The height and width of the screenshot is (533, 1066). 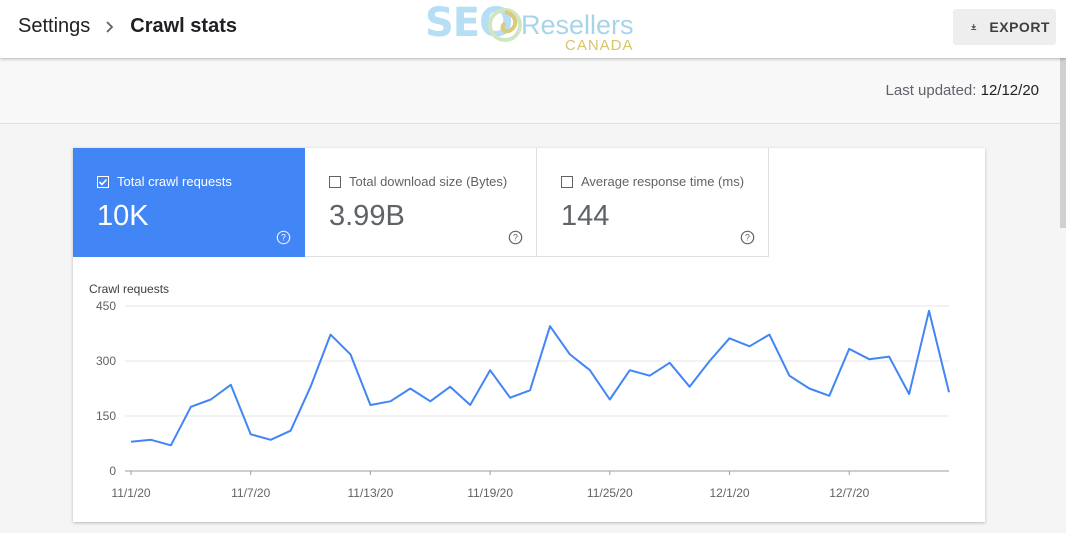 I want to click on metric-label-row: Average response time (ms), so click(x=652, y=181).